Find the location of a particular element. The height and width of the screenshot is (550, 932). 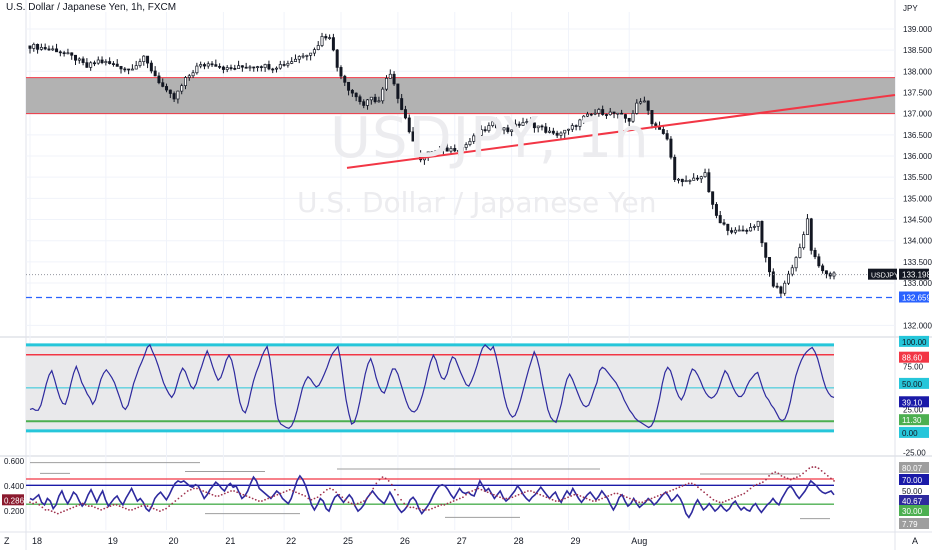

symbol-tag-bg is located at coordinates (882, 274).